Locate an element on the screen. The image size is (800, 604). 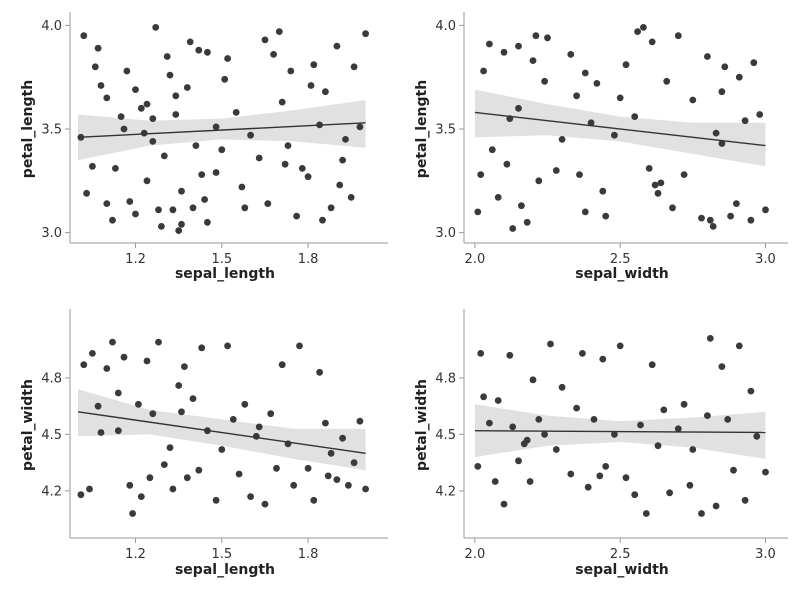
y-tick-label: 3.0 is located at coordinates (51, 233).